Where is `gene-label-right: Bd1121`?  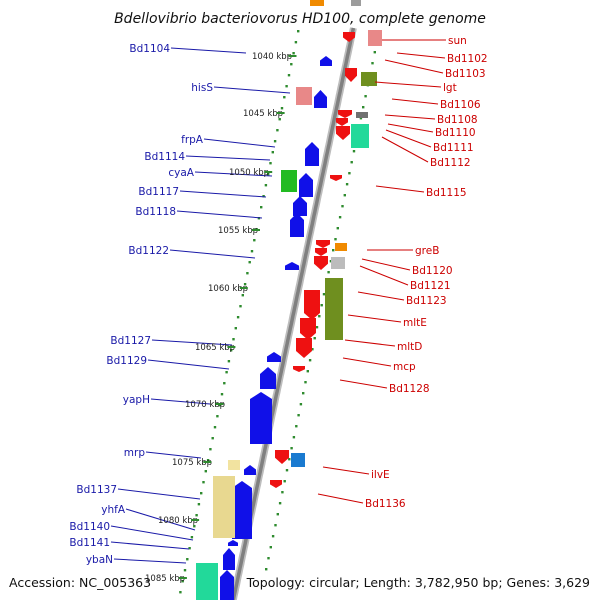 gene-label-right: Bd1121 is located at coordinates (430, 286).